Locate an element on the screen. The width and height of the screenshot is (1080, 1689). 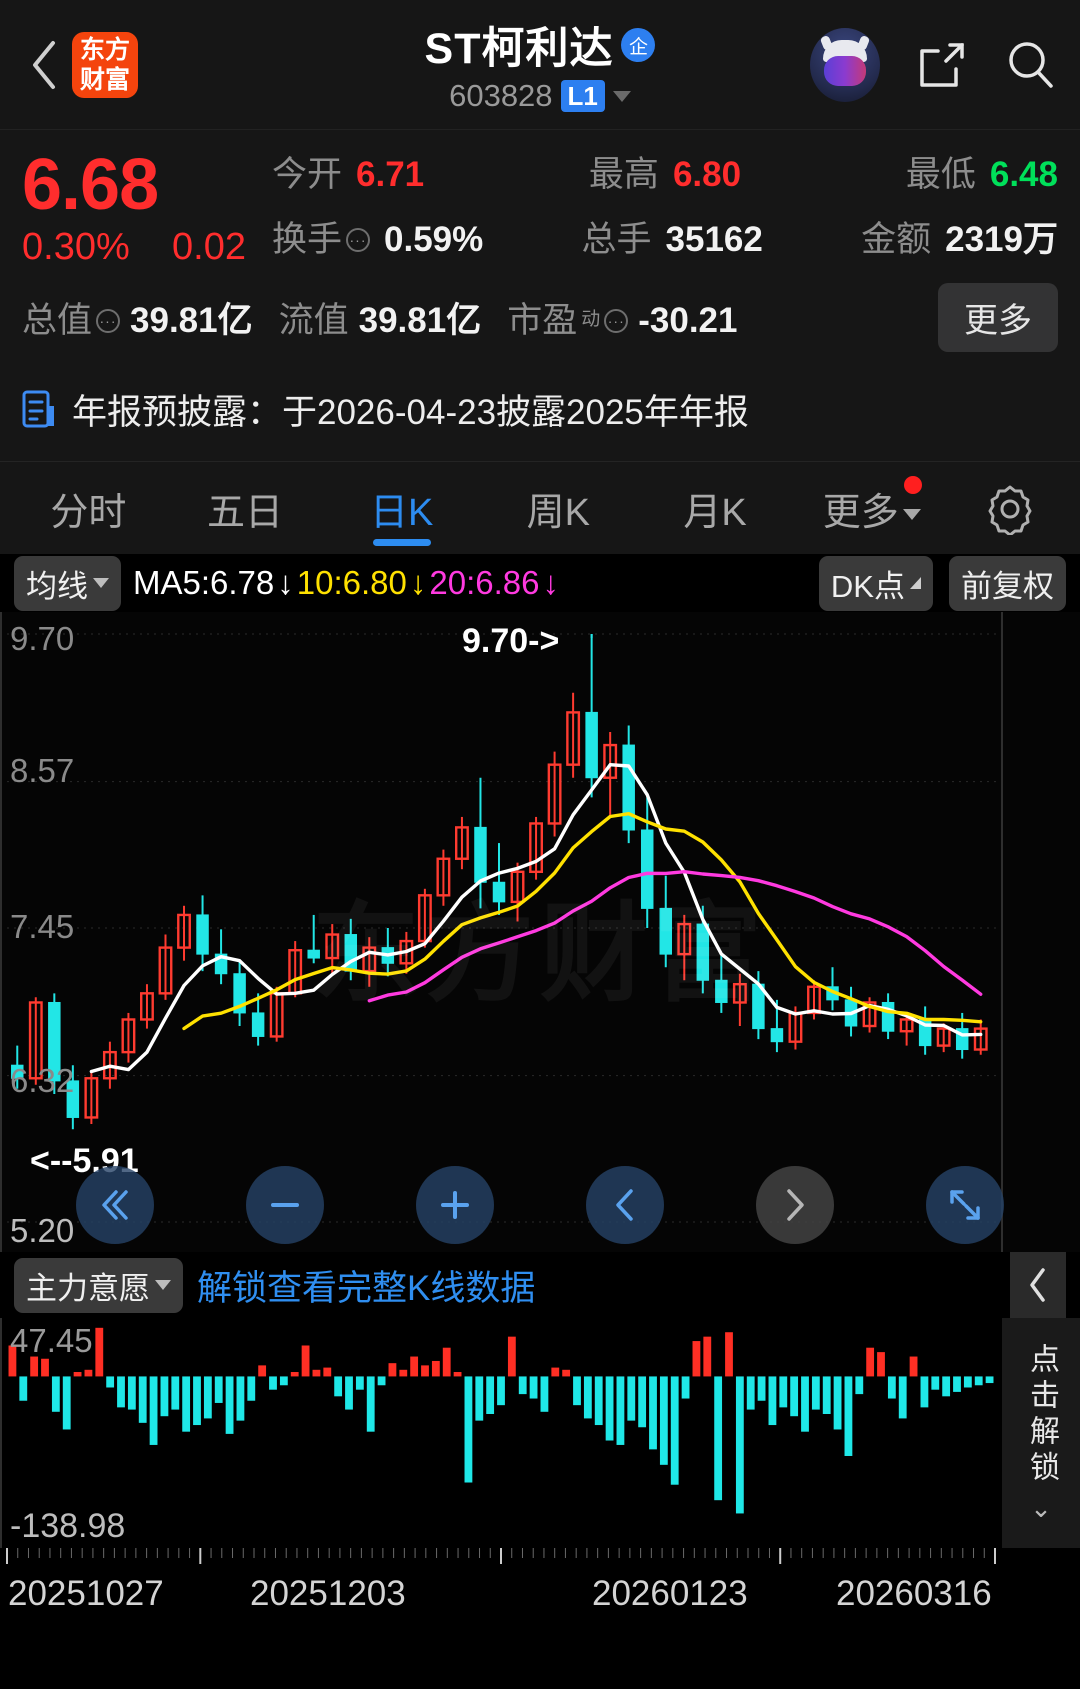
stat-high-value: 6.80 is located at coordinates (707, 174).